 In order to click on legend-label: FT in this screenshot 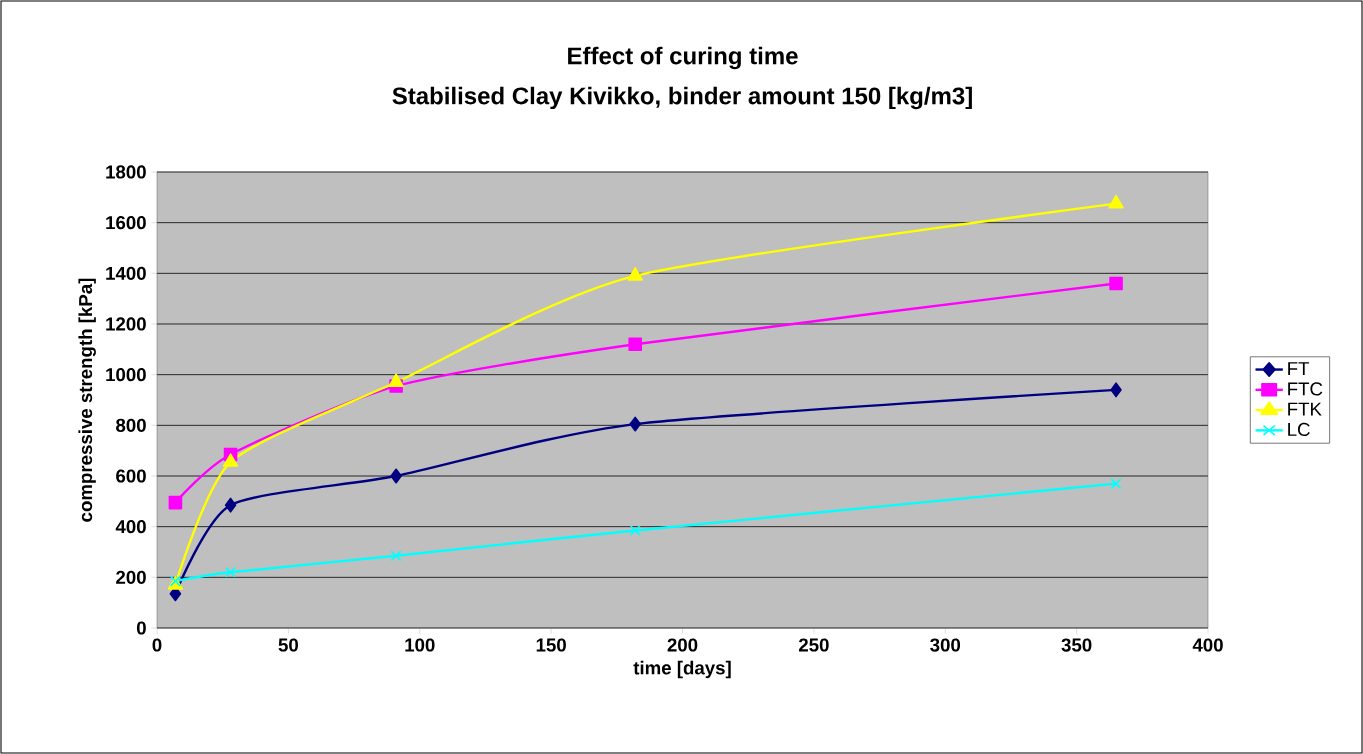, I will do `click(1299, 368)`.